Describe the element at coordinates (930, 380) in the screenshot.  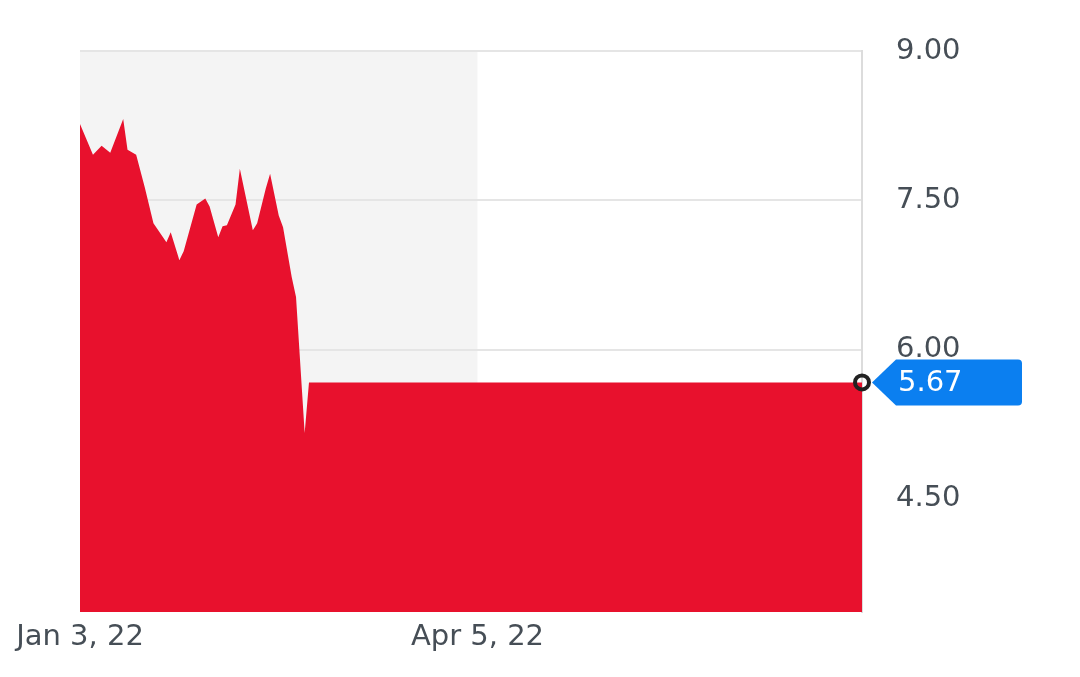
I see `annotation: 5.67` at that location.